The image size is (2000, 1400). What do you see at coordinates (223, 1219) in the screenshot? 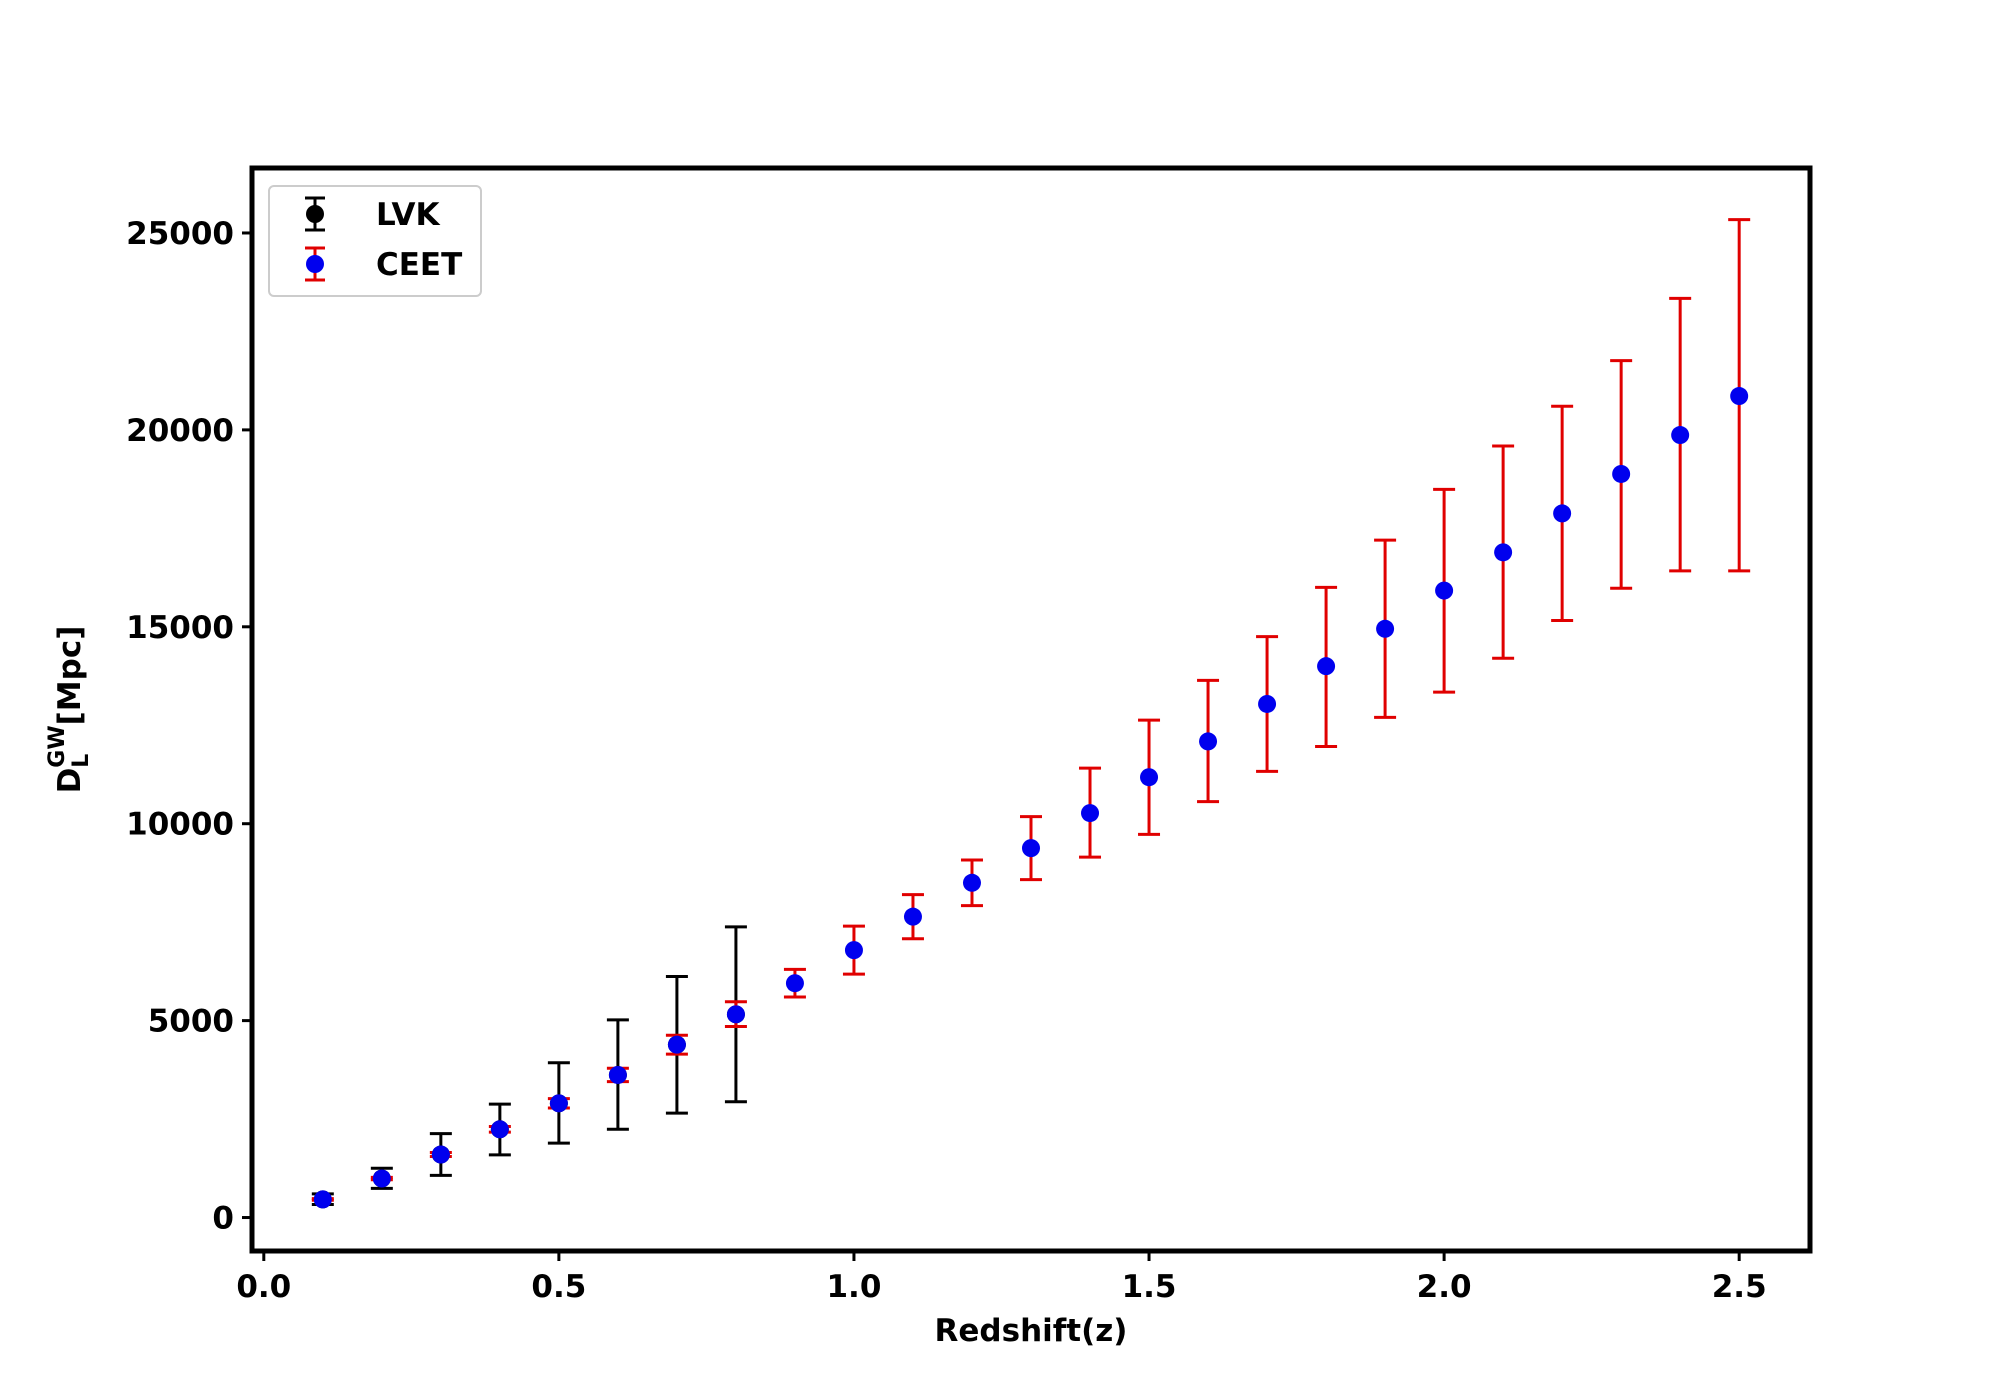
I see `y-tick-label: 0` at bounding box center [223, 1219].